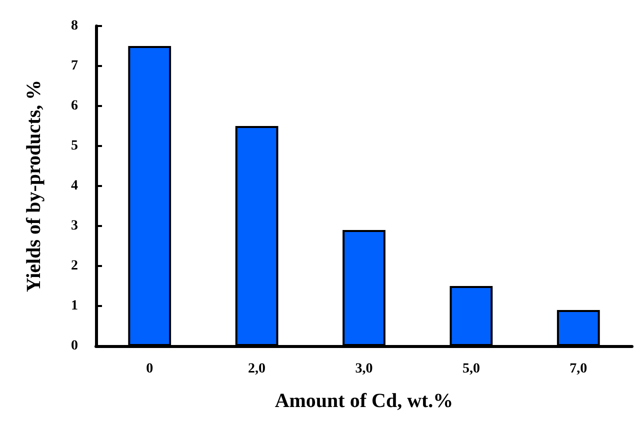  What do you see at coordinates (471, 369) in the screenshot?
I see `x-tick-label: 5,0` at bounding box center [471, 369].